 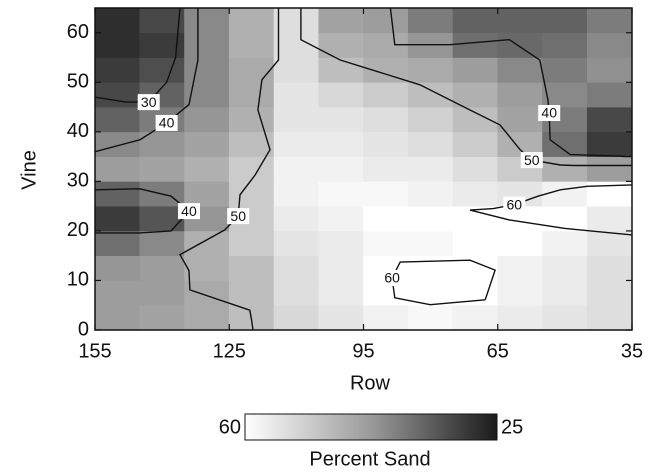 What do you see at coordinates (369, 459) in the screenshot?
I see `colorbar-label: Percent Sand` at bounding box center [369, 459].